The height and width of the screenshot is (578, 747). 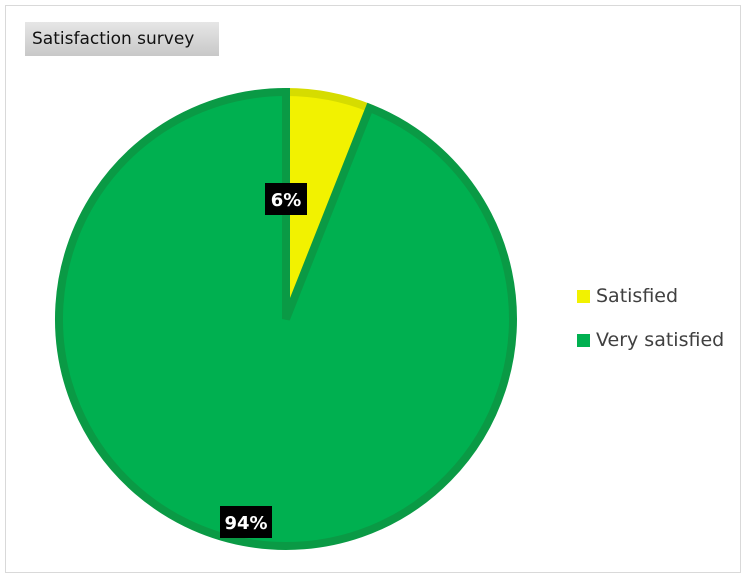 I want to click on pie-data-labels: 6% 94%, so click(x=263, y=360).